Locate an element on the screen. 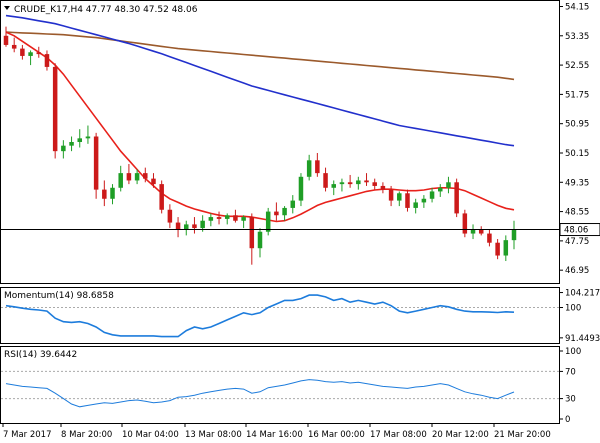  price-tag-box is located at coordinates (579, 230).